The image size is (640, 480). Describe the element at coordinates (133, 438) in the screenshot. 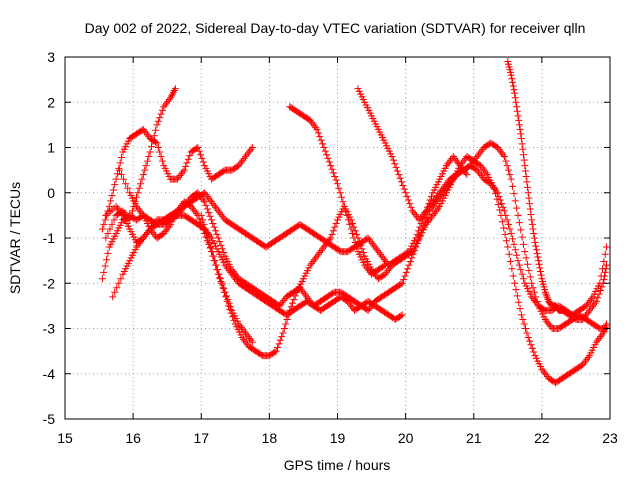

I see `x-tick-label: 16` at that location.